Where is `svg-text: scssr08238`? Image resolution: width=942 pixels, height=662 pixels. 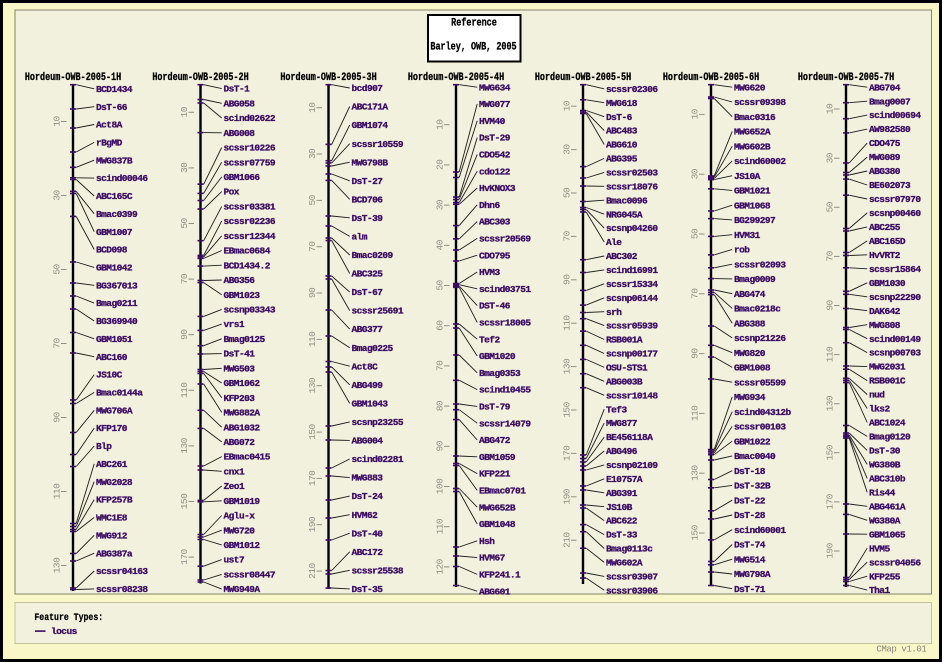
svg-text: scssr08238 is located at coordinates (122, 589).